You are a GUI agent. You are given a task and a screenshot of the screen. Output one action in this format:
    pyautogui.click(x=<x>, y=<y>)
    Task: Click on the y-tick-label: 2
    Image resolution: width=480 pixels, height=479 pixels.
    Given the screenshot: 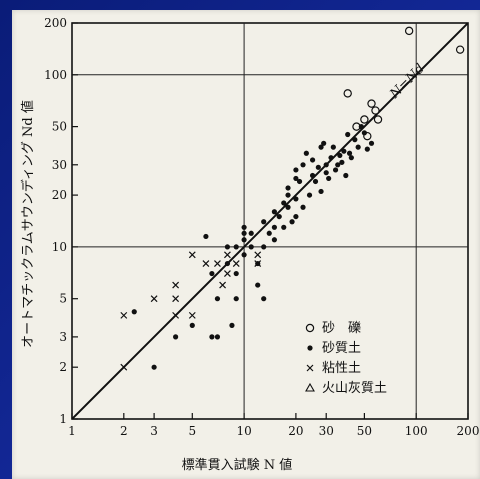 What is the action you would take?
    pyautogui.click(x=63, y=367)
    